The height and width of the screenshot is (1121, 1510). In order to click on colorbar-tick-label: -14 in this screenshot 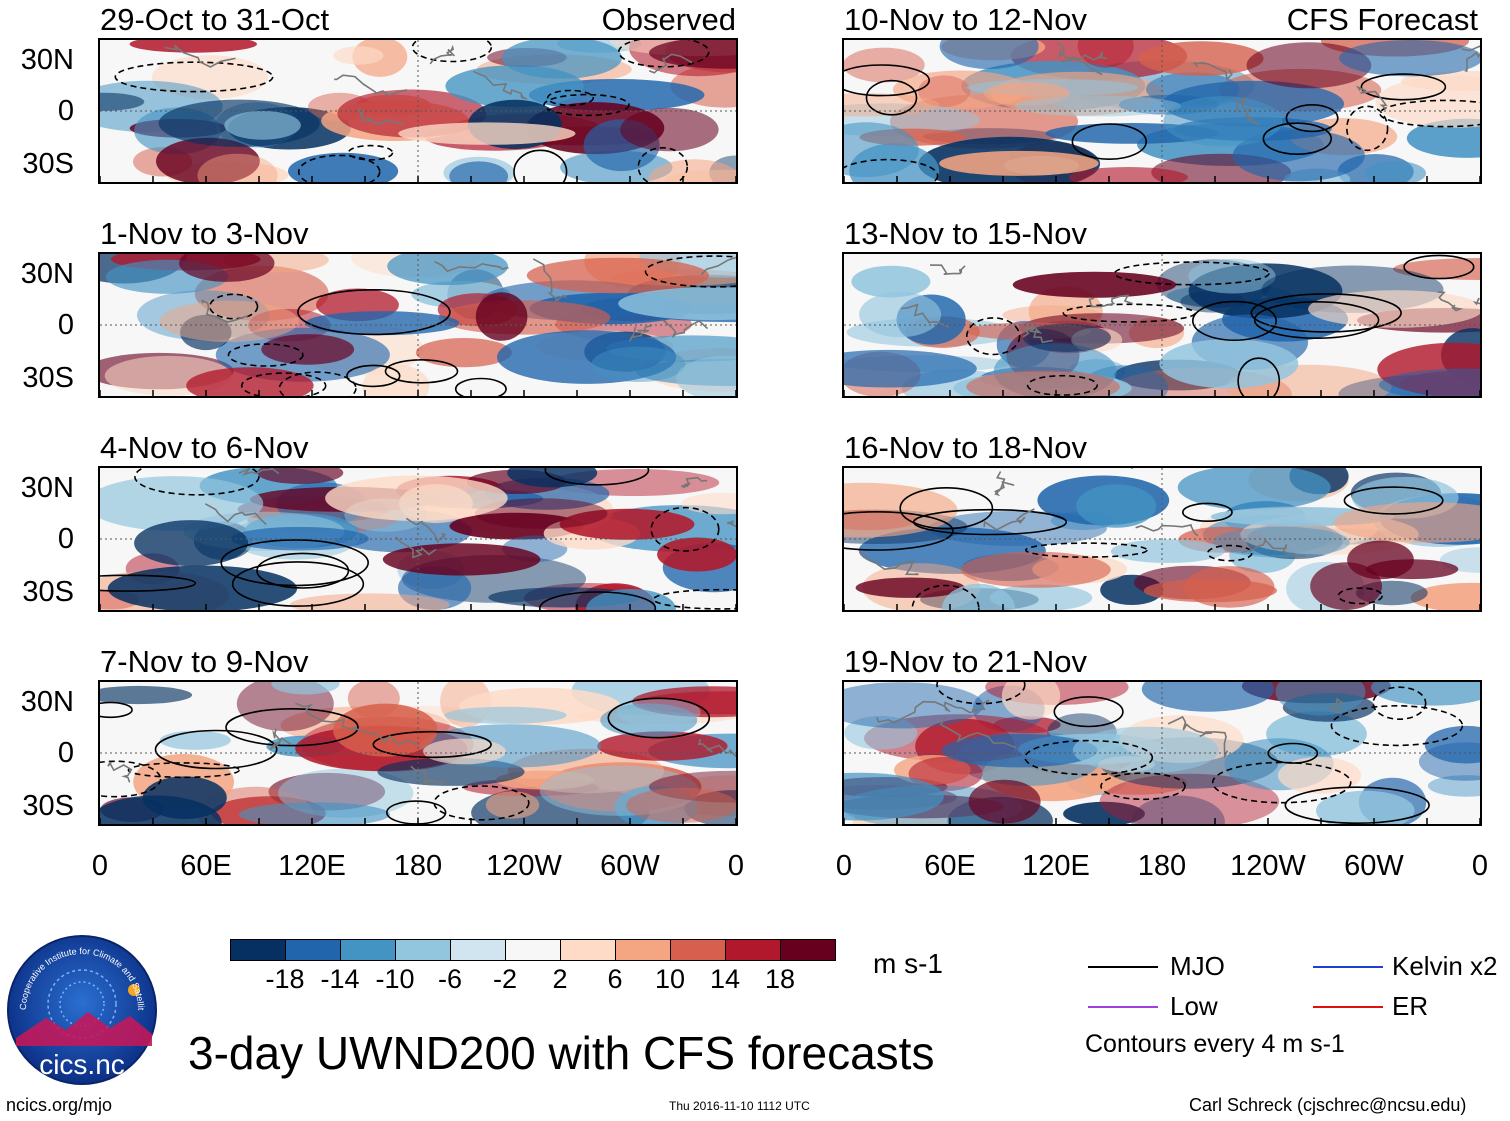, I will do `click(340, 979)`.